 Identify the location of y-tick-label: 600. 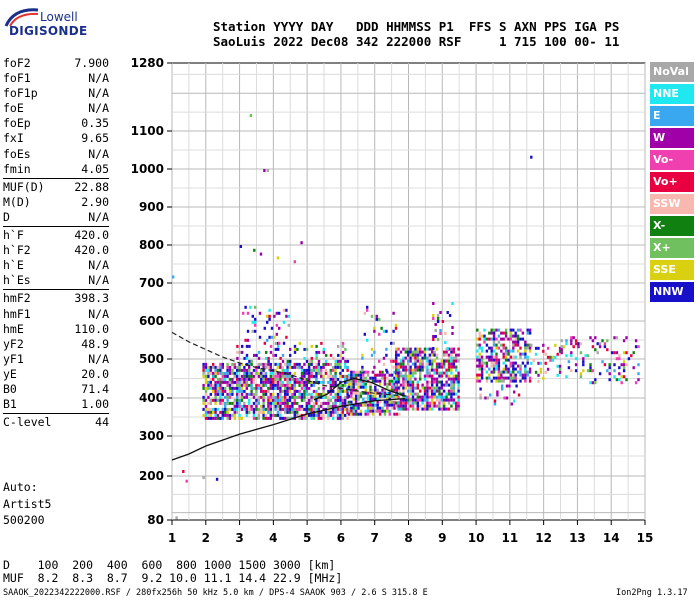
(151, 321).